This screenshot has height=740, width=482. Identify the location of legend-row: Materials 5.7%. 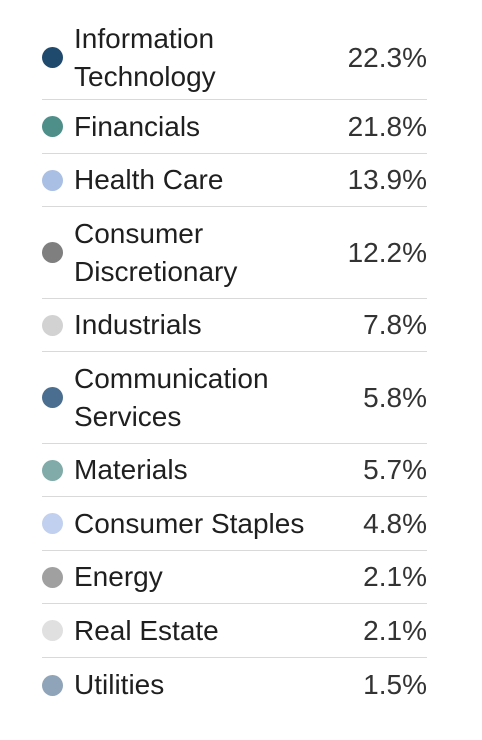
(234, 470).